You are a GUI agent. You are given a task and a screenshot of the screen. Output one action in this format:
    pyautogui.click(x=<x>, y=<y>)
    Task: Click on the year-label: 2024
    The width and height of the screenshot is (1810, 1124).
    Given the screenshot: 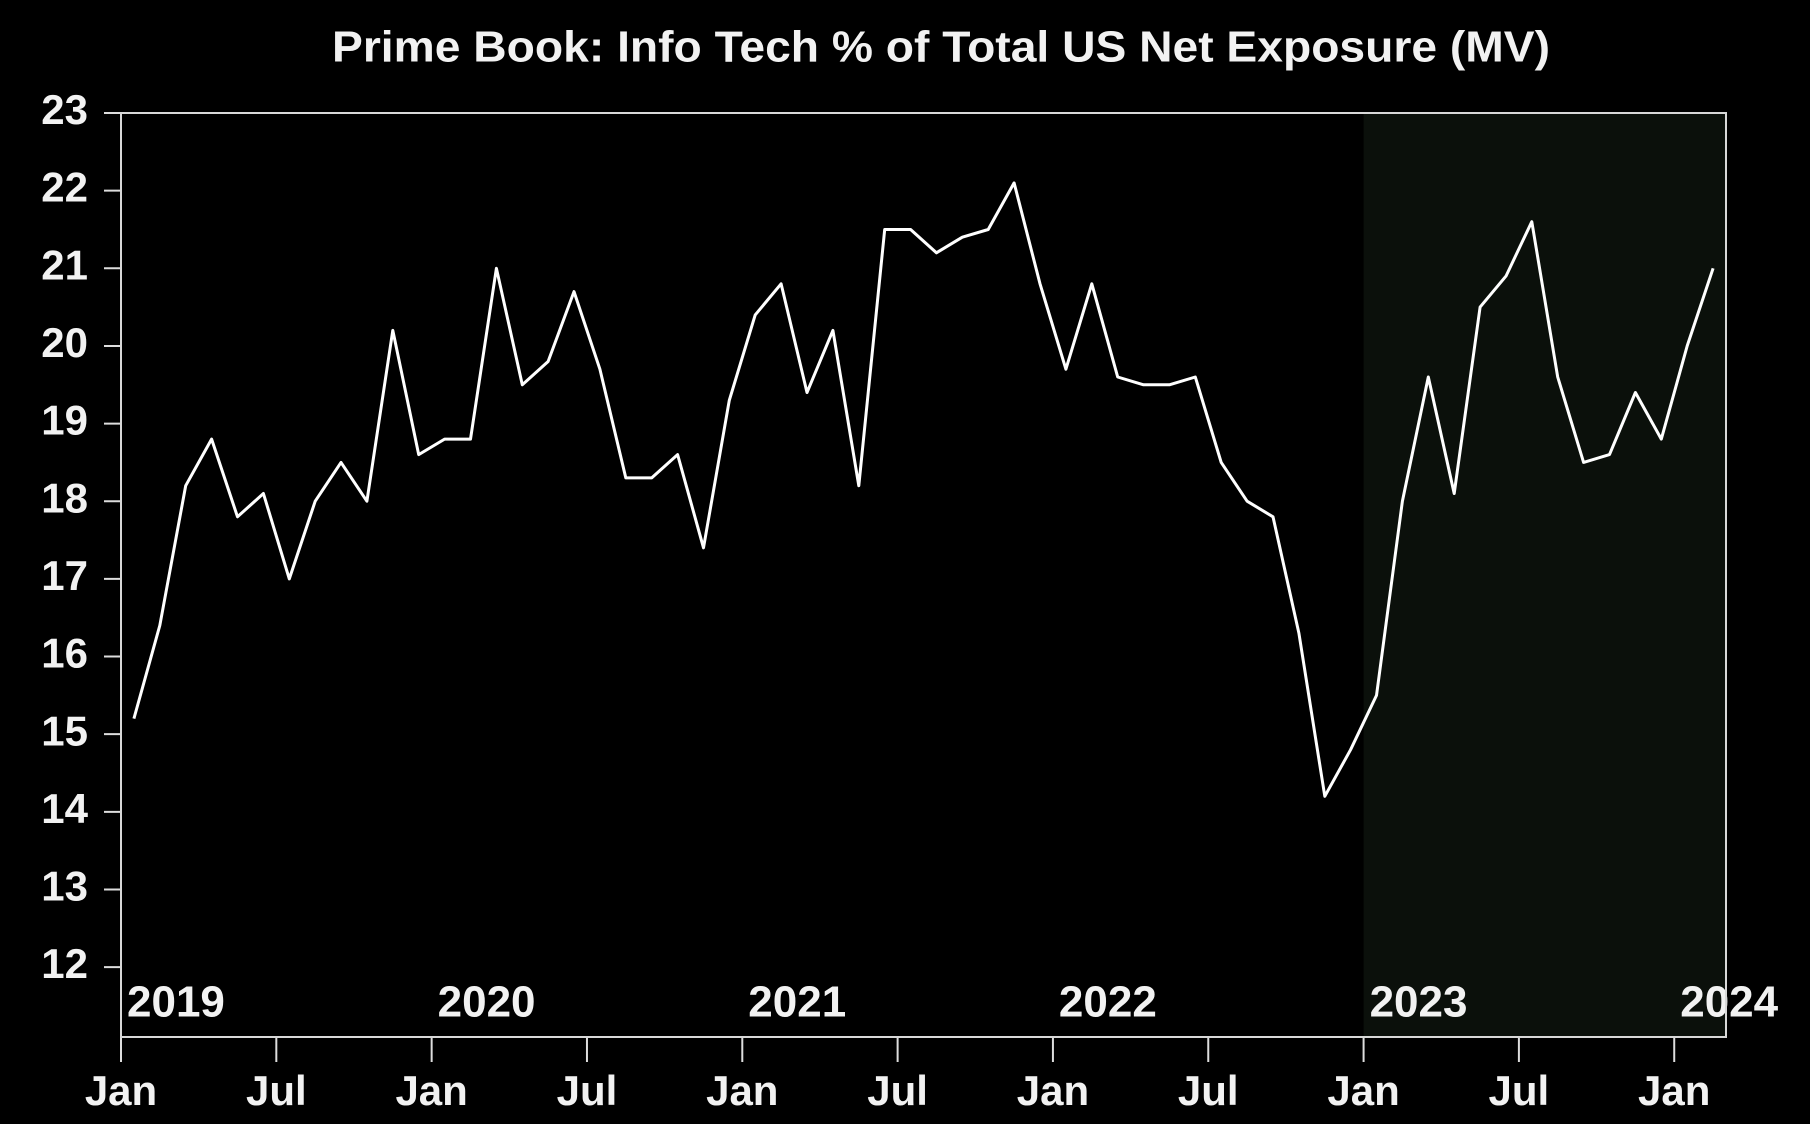 What is the action you would take?
    pyautogui.click(x=1729, y=1002)
    